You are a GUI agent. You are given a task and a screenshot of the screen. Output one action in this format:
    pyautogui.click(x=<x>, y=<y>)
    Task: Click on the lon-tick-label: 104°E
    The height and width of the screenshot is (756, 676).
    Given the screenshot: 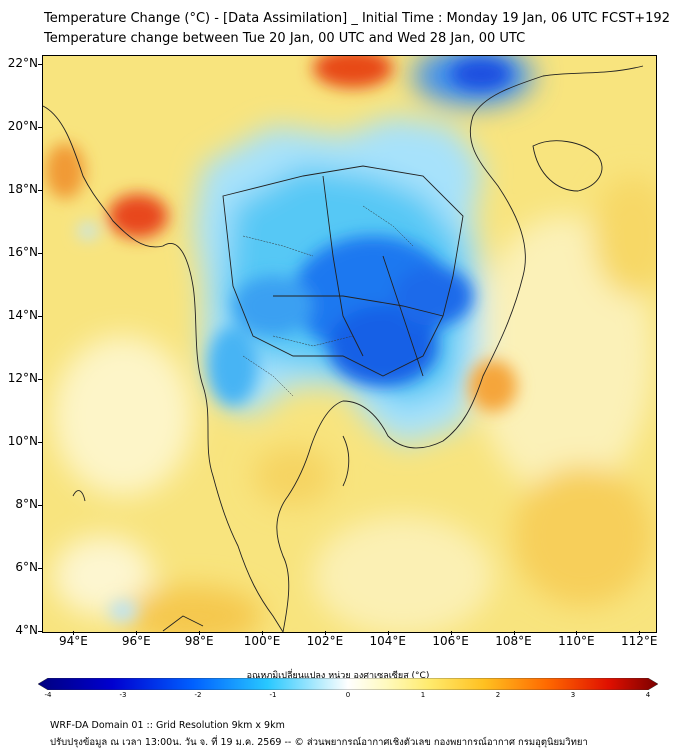 What is the action you would take?
    pyautogui.click(x=388, y=641)
    